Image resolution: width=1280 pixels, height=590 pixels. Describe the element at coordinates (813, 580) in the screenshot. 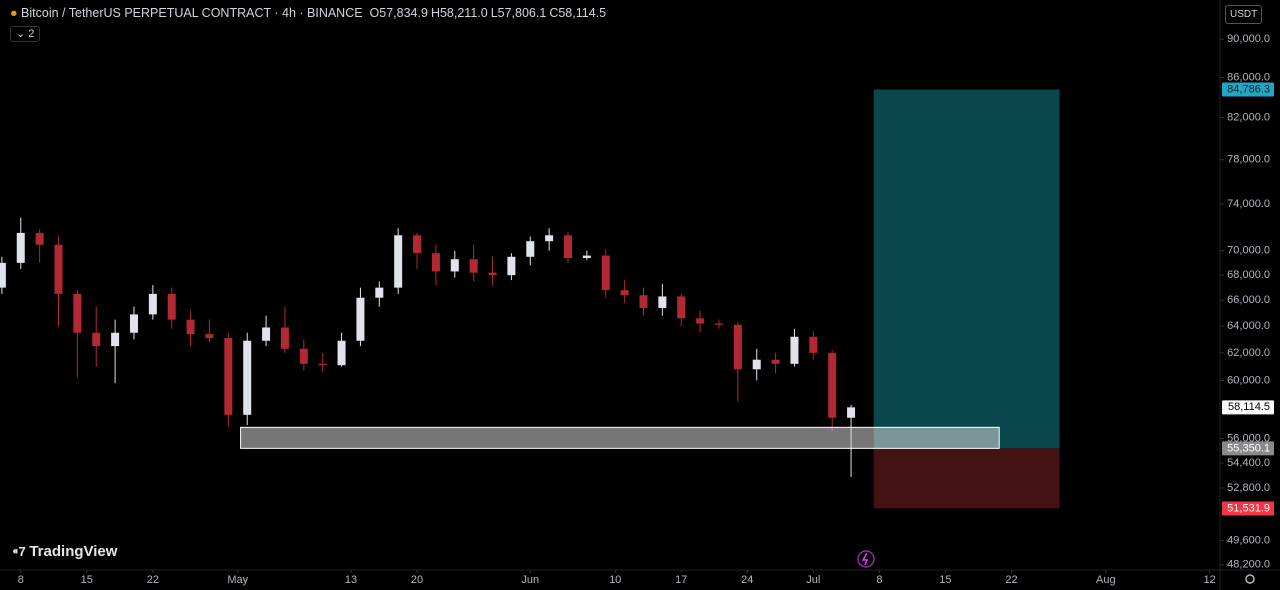

I see `x-tick-label: Jul` at that location.